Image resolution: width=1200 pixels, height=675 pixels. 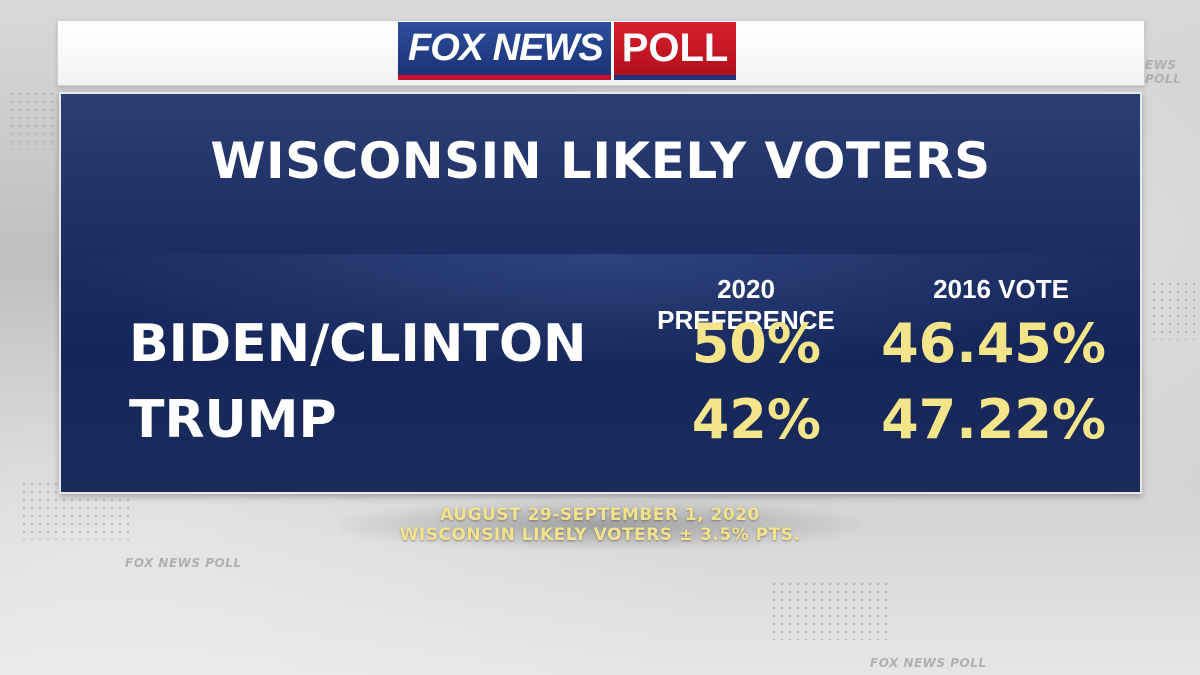 What do you see at coordinates (756, 419) in the screenshot?
I see `value-trump-2020: 42%` at bounding box center [756, 419].